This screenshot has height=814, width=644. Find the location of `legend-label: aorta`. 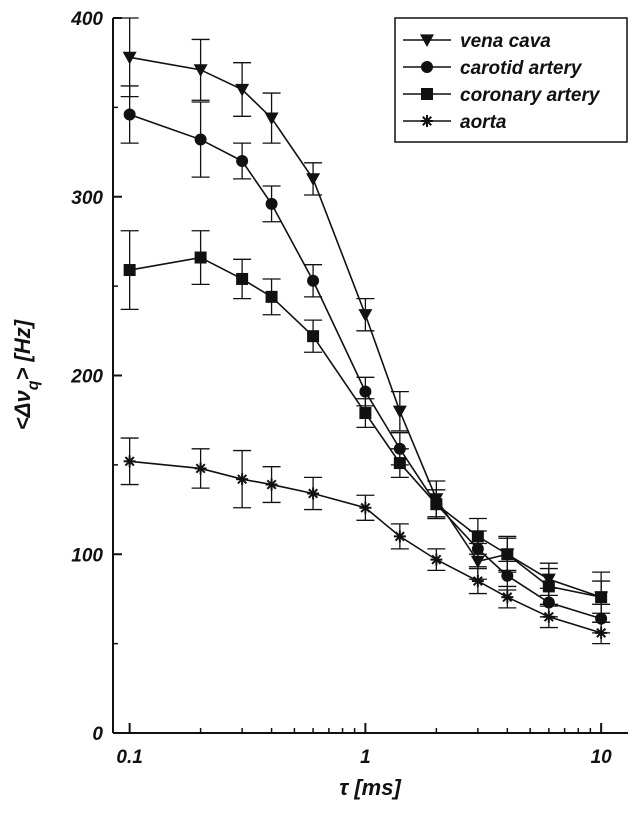

legend-label: aorta is located at coordinates (483, 122).